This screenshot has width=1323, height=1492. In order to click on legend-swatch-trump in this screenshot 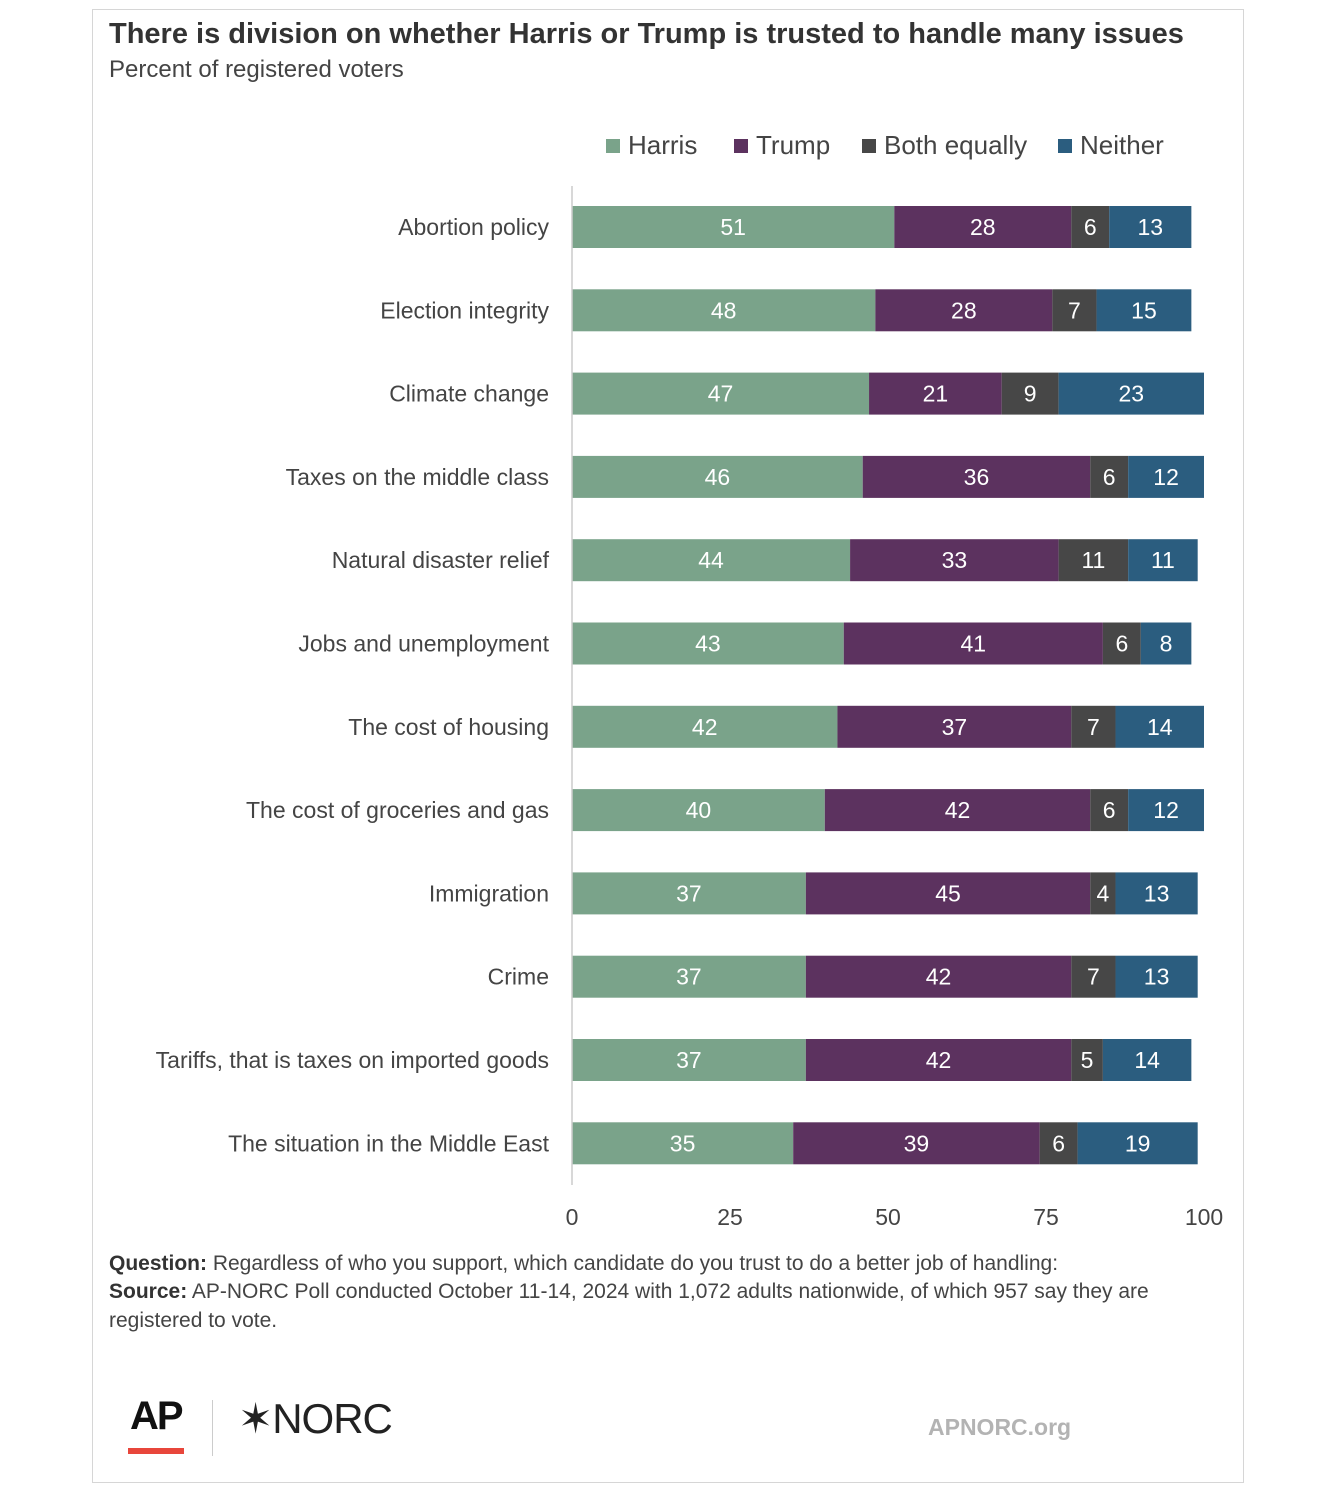, I will do `click(741, 146)`.